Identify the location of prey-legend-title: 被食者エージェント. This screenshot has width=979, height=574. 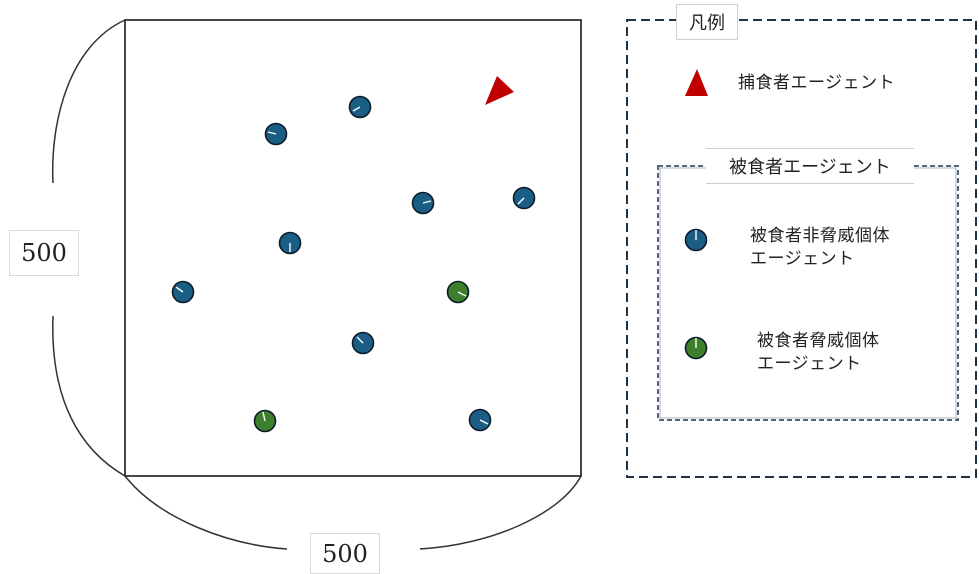
(810, 166).